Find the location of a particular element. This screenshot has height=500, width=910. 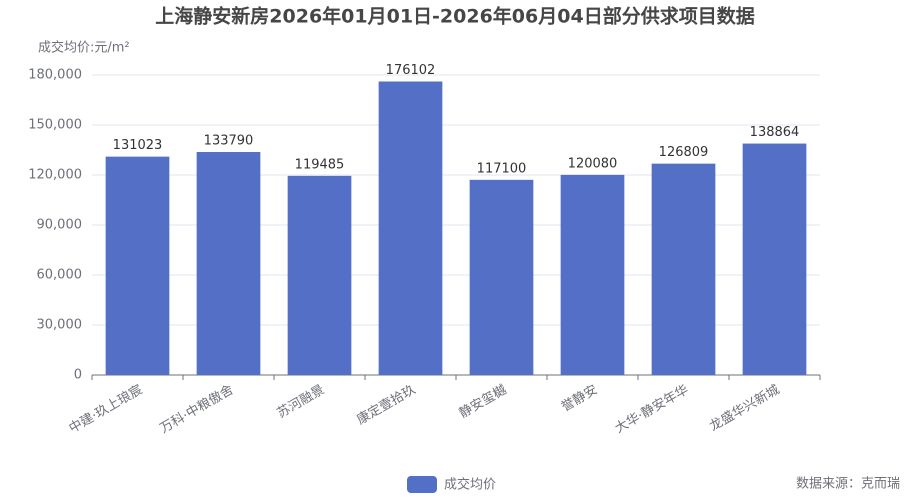

y-tick-label: 120,000 is located at coordinates (55, 175).